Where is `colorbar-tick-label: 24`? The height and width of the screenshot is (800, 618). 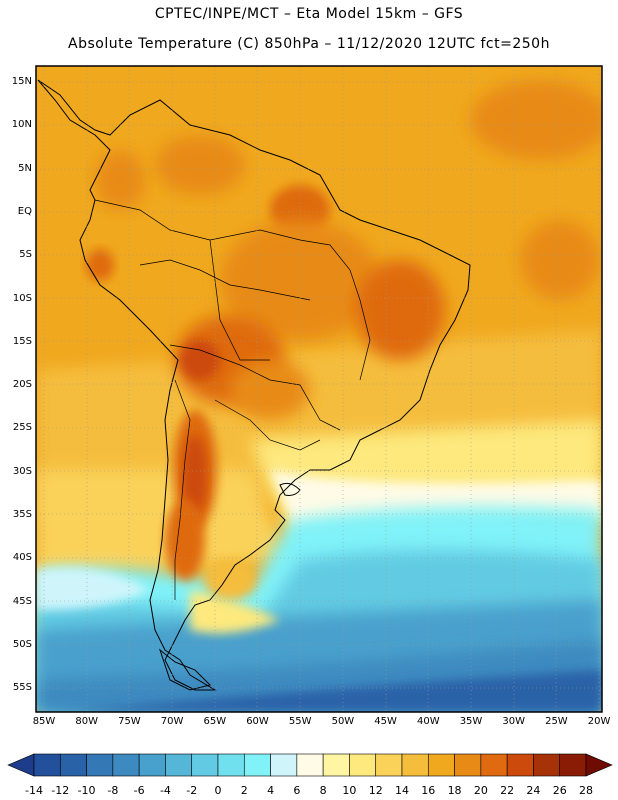 colorbar-tick-label: 24 is located at coordinates (533, 790).